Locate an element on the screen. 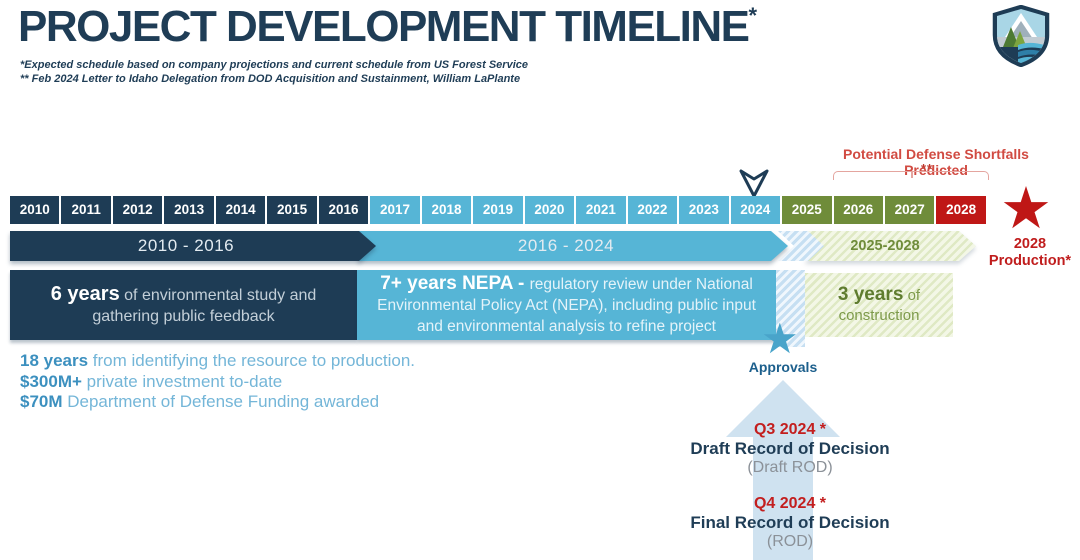  shortfall-bracket is located at coordinates (911, 175).